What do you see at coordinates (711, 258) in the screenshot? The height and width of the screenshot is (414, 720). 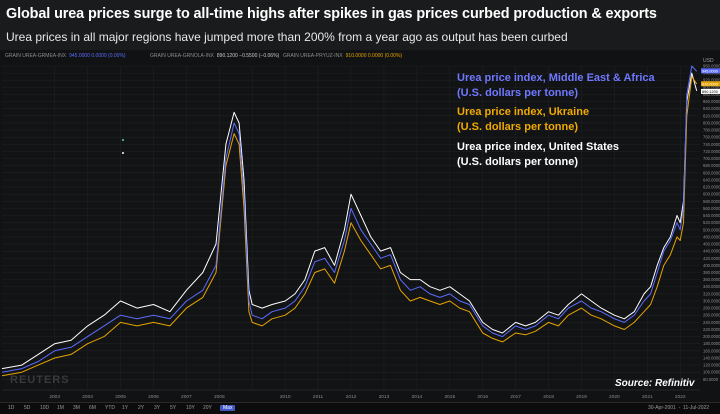 I see `y-tick-label: 420.0000` at bounding box center [711, 258].